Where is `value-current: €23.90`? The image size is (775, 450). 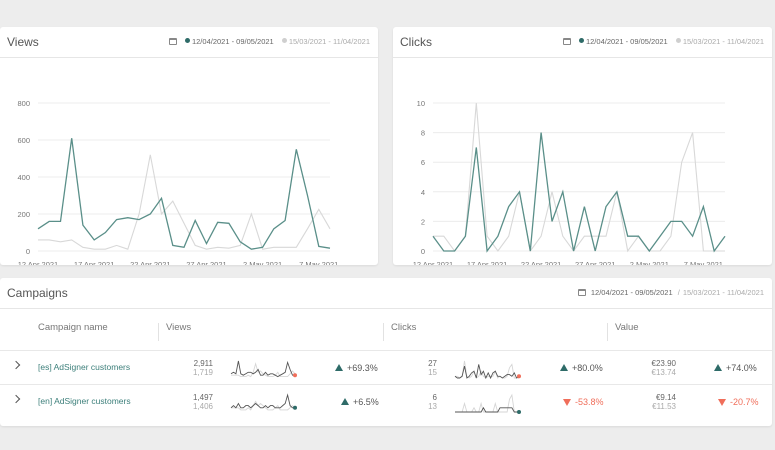
value-current: €23.90 is located at coordinates (663, 363).